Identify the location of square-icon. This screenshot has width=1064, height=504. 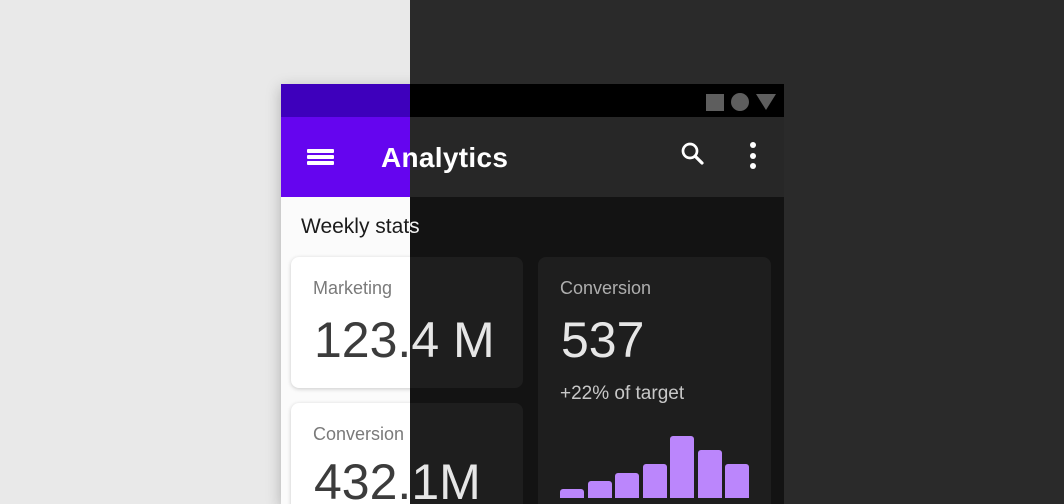
(715, 102).